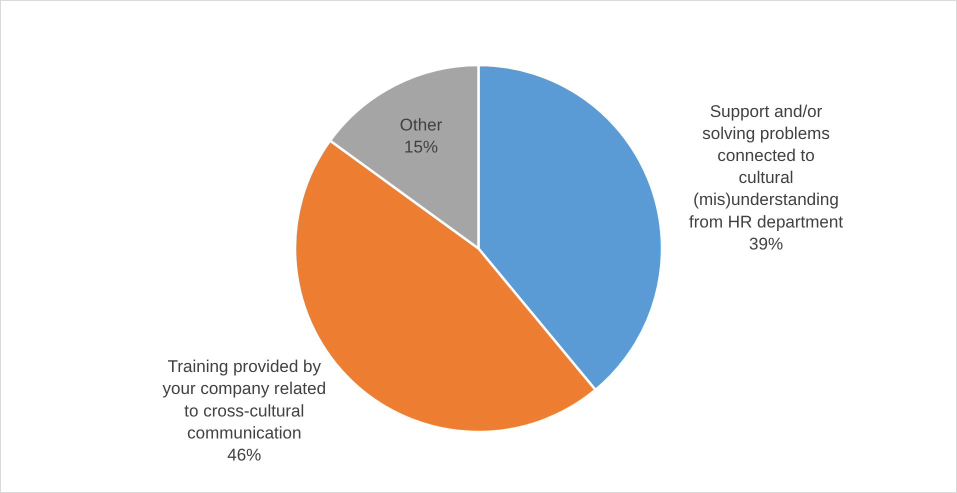 Image resolution: width=957 pixels, height=493 pixels. Describe the element at coordinates (766, 244) in the screenshot. I see `data-label: 39%` at that location.